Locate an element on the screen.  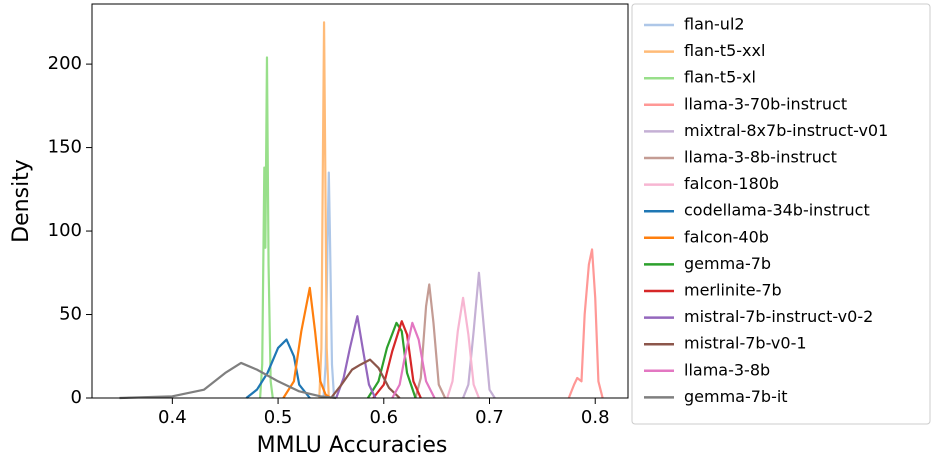
legend-label: codellama-34b-instruct is located at coordinates (777, 210).